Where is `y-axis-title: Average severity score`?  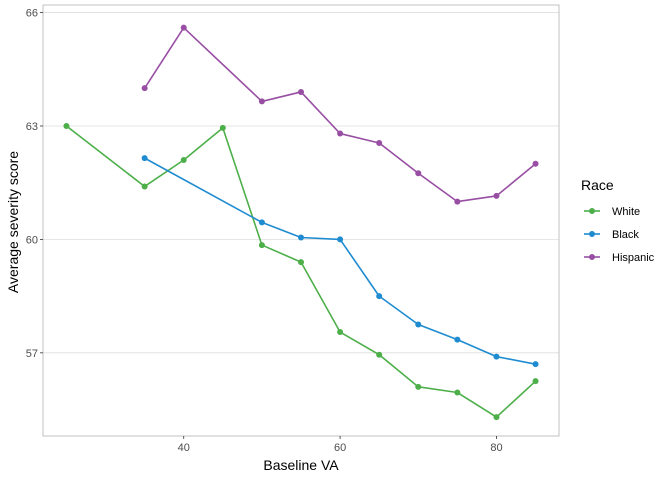
y-axis-title: Average severity score is located at coordinates (13, 222).